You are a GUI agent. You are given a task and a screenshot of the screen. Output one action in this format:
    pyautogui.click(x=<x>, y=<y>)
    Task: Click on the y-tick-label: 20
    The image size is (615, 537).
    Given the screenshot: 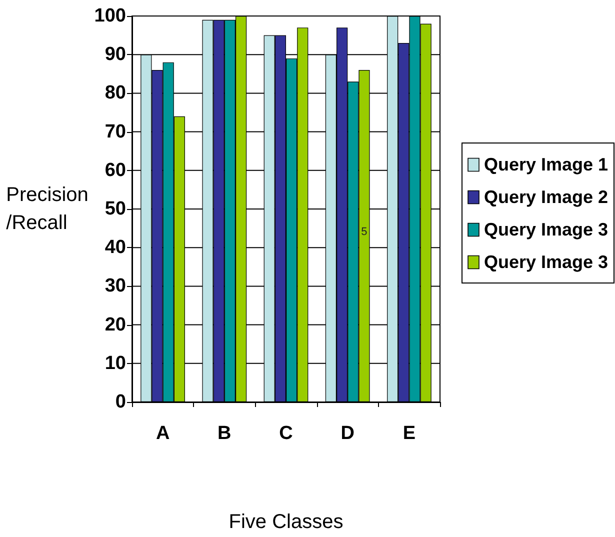 What is the action you would take?
    pyautogui.click(x=115, y=325)
    